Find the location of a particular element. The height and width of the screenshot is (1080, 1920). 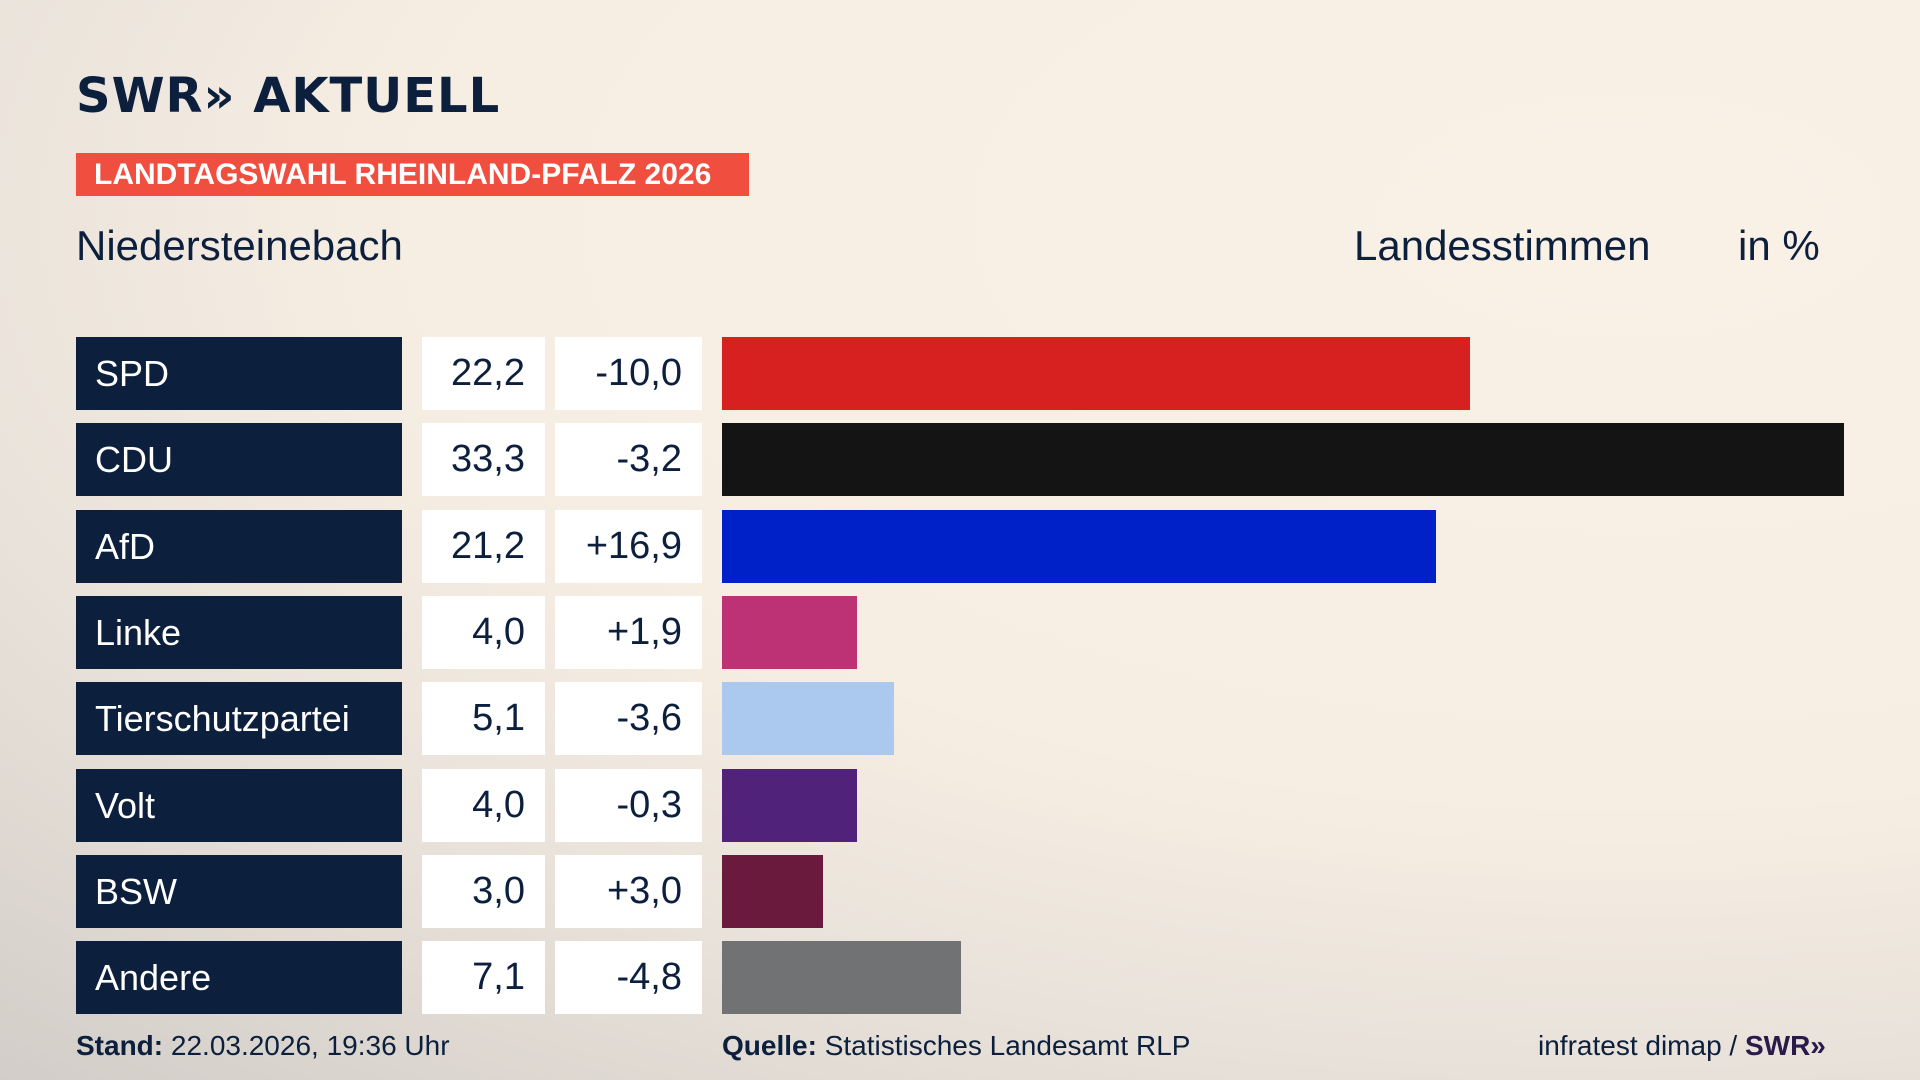

credit-text: infratest dimap / is located at coordinates (1638, 1045).